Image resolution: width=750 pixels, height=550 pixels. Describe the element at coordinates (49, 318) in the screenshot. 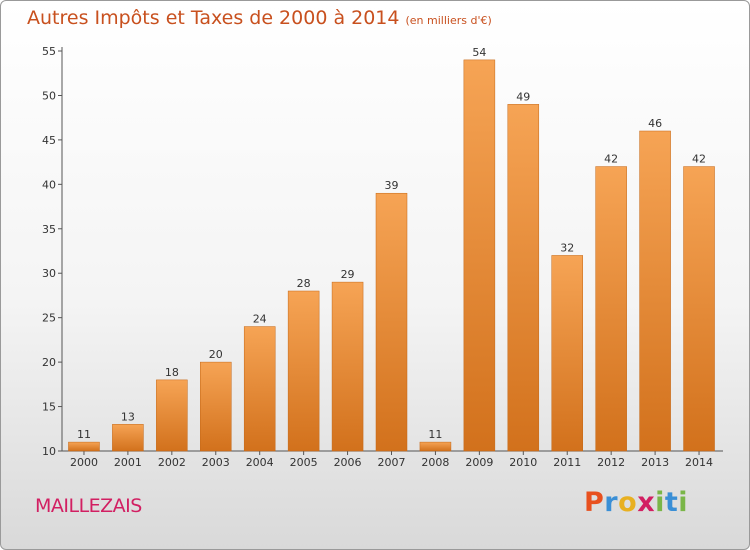

I see `y-tick-label: 25` at that location.